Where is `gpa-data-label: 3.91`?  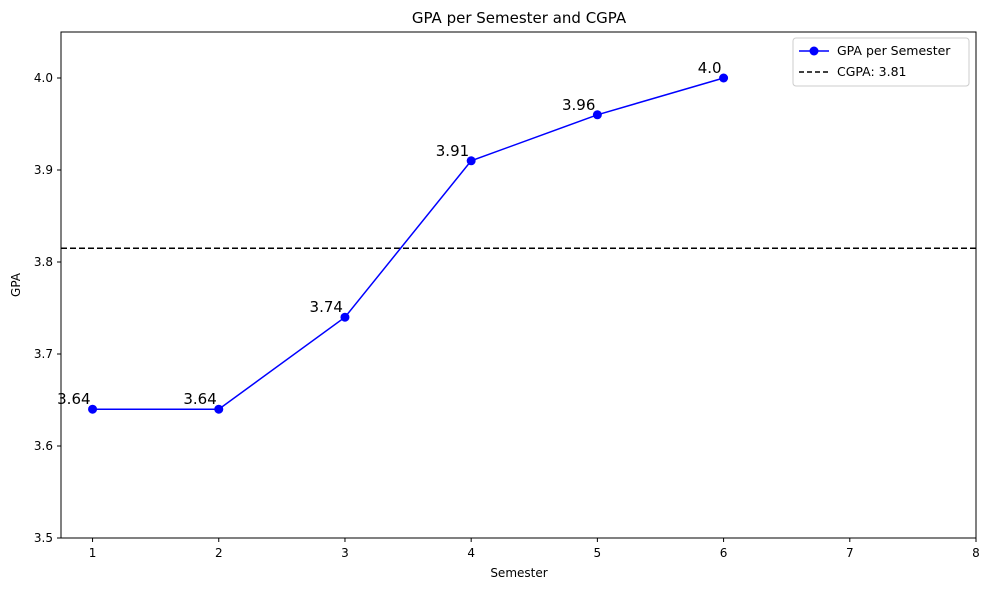
gpa-data-label: 3.91 is located at coordinates (452, 151).